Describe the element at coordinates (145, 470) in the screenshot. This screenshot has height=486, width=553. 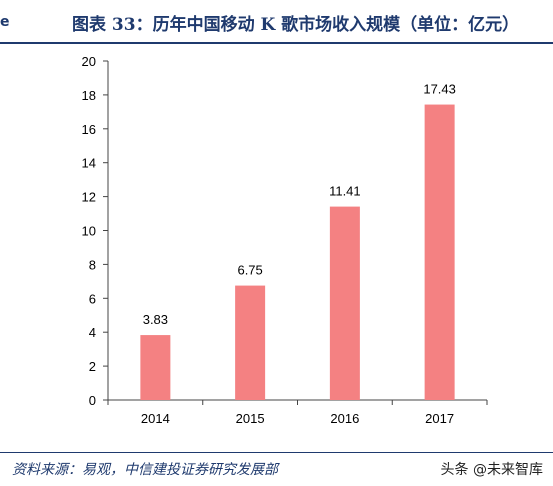
I see `source-note: 资料来源：易观，中信建投证券研究发展部` at that location.